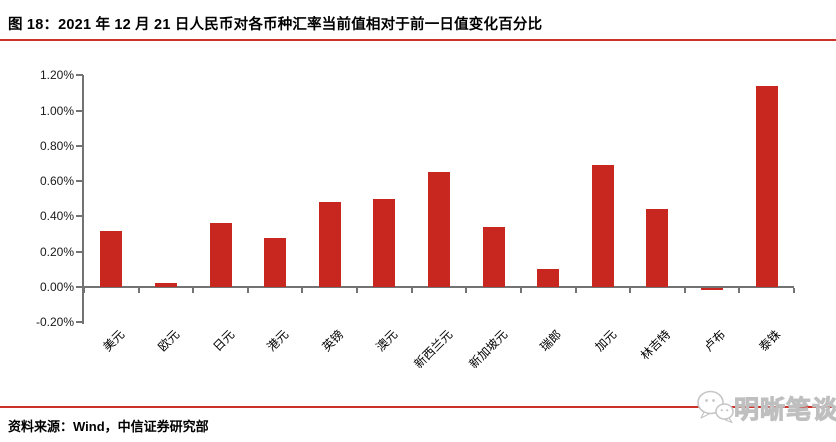 This screenshot has width=836, height=442. Describe the element at coordinates (606, 341) in the screenshot. I see `x-axis-label: 加元` at that location.